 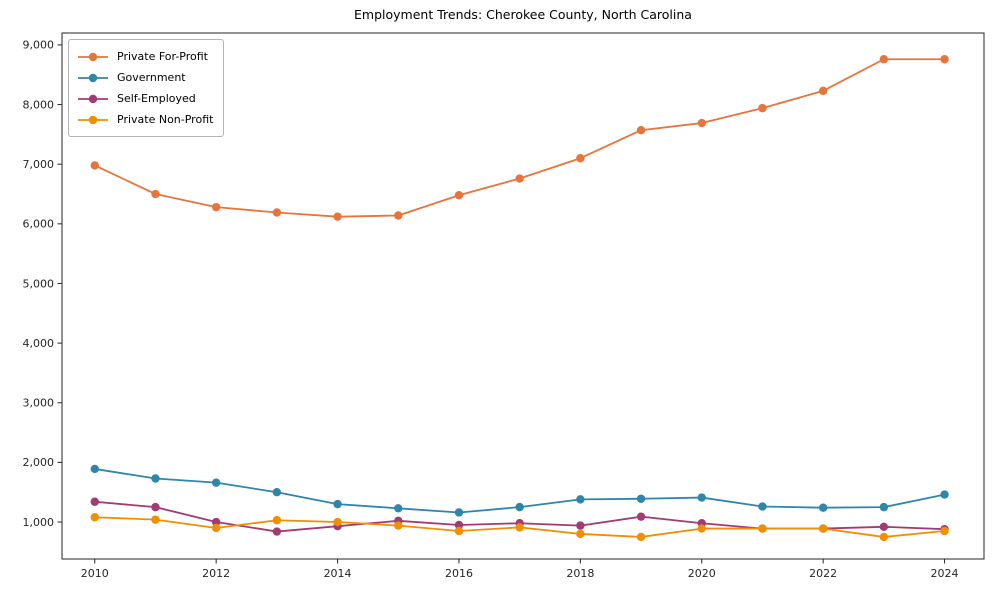 I want to click on x-tick-label: 2010, so click(x=95, y=573).